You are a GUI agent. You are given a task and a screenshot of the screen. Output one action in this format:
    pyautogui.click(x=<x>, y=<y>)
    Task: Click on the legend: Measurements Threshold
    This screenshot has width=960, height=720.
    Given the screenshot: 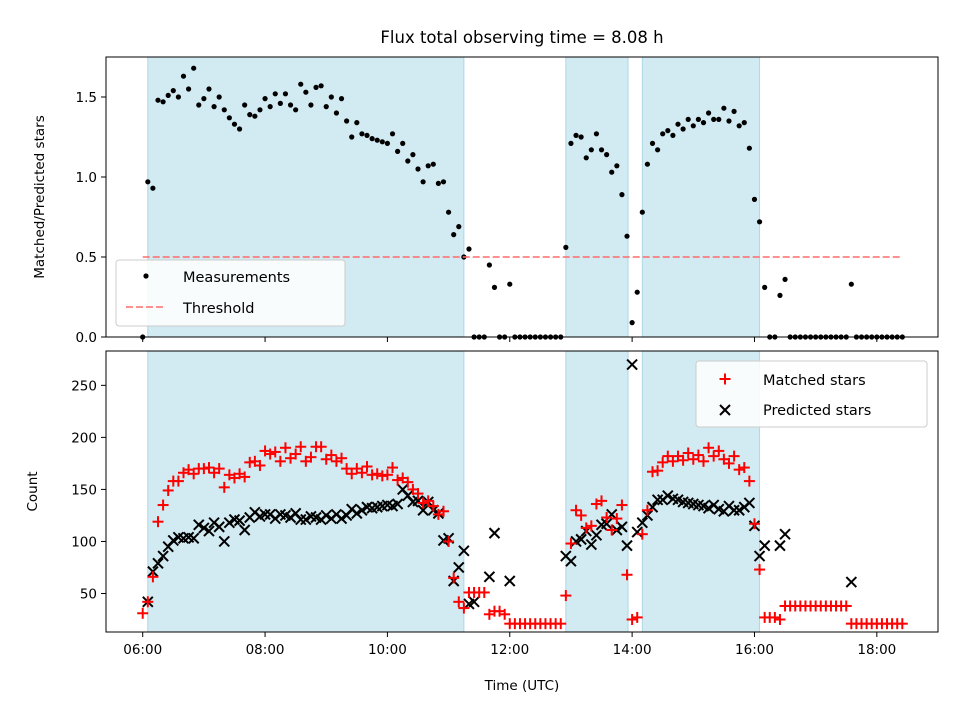 What is the action you would take?
    pyautogui.click(x=230, y=293)
    